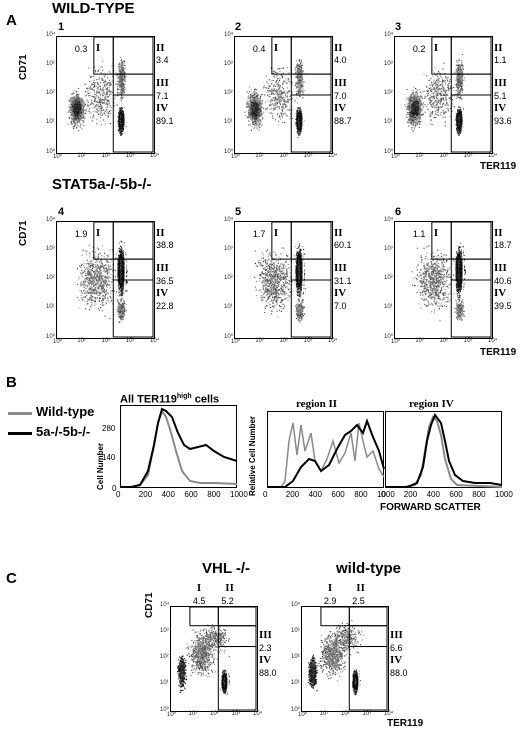  I want to click on hist3-frame, so click(443, 449).